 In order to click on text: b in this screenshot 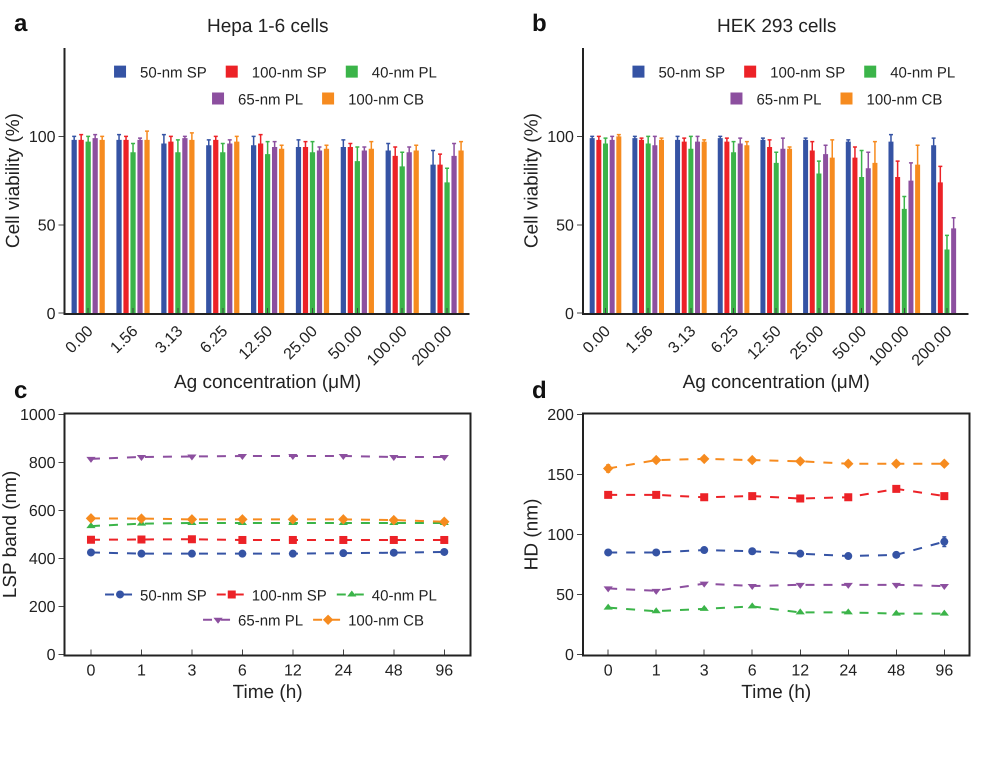, I will do `click(539, 23)`.